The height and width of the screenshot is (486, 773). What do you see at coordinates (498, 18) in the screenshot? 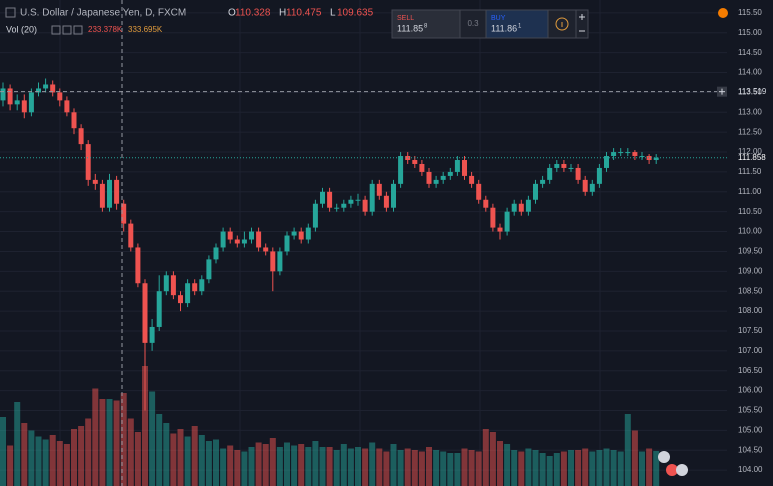
I see `buy-label: BUY` at bounding box center [498, 18].